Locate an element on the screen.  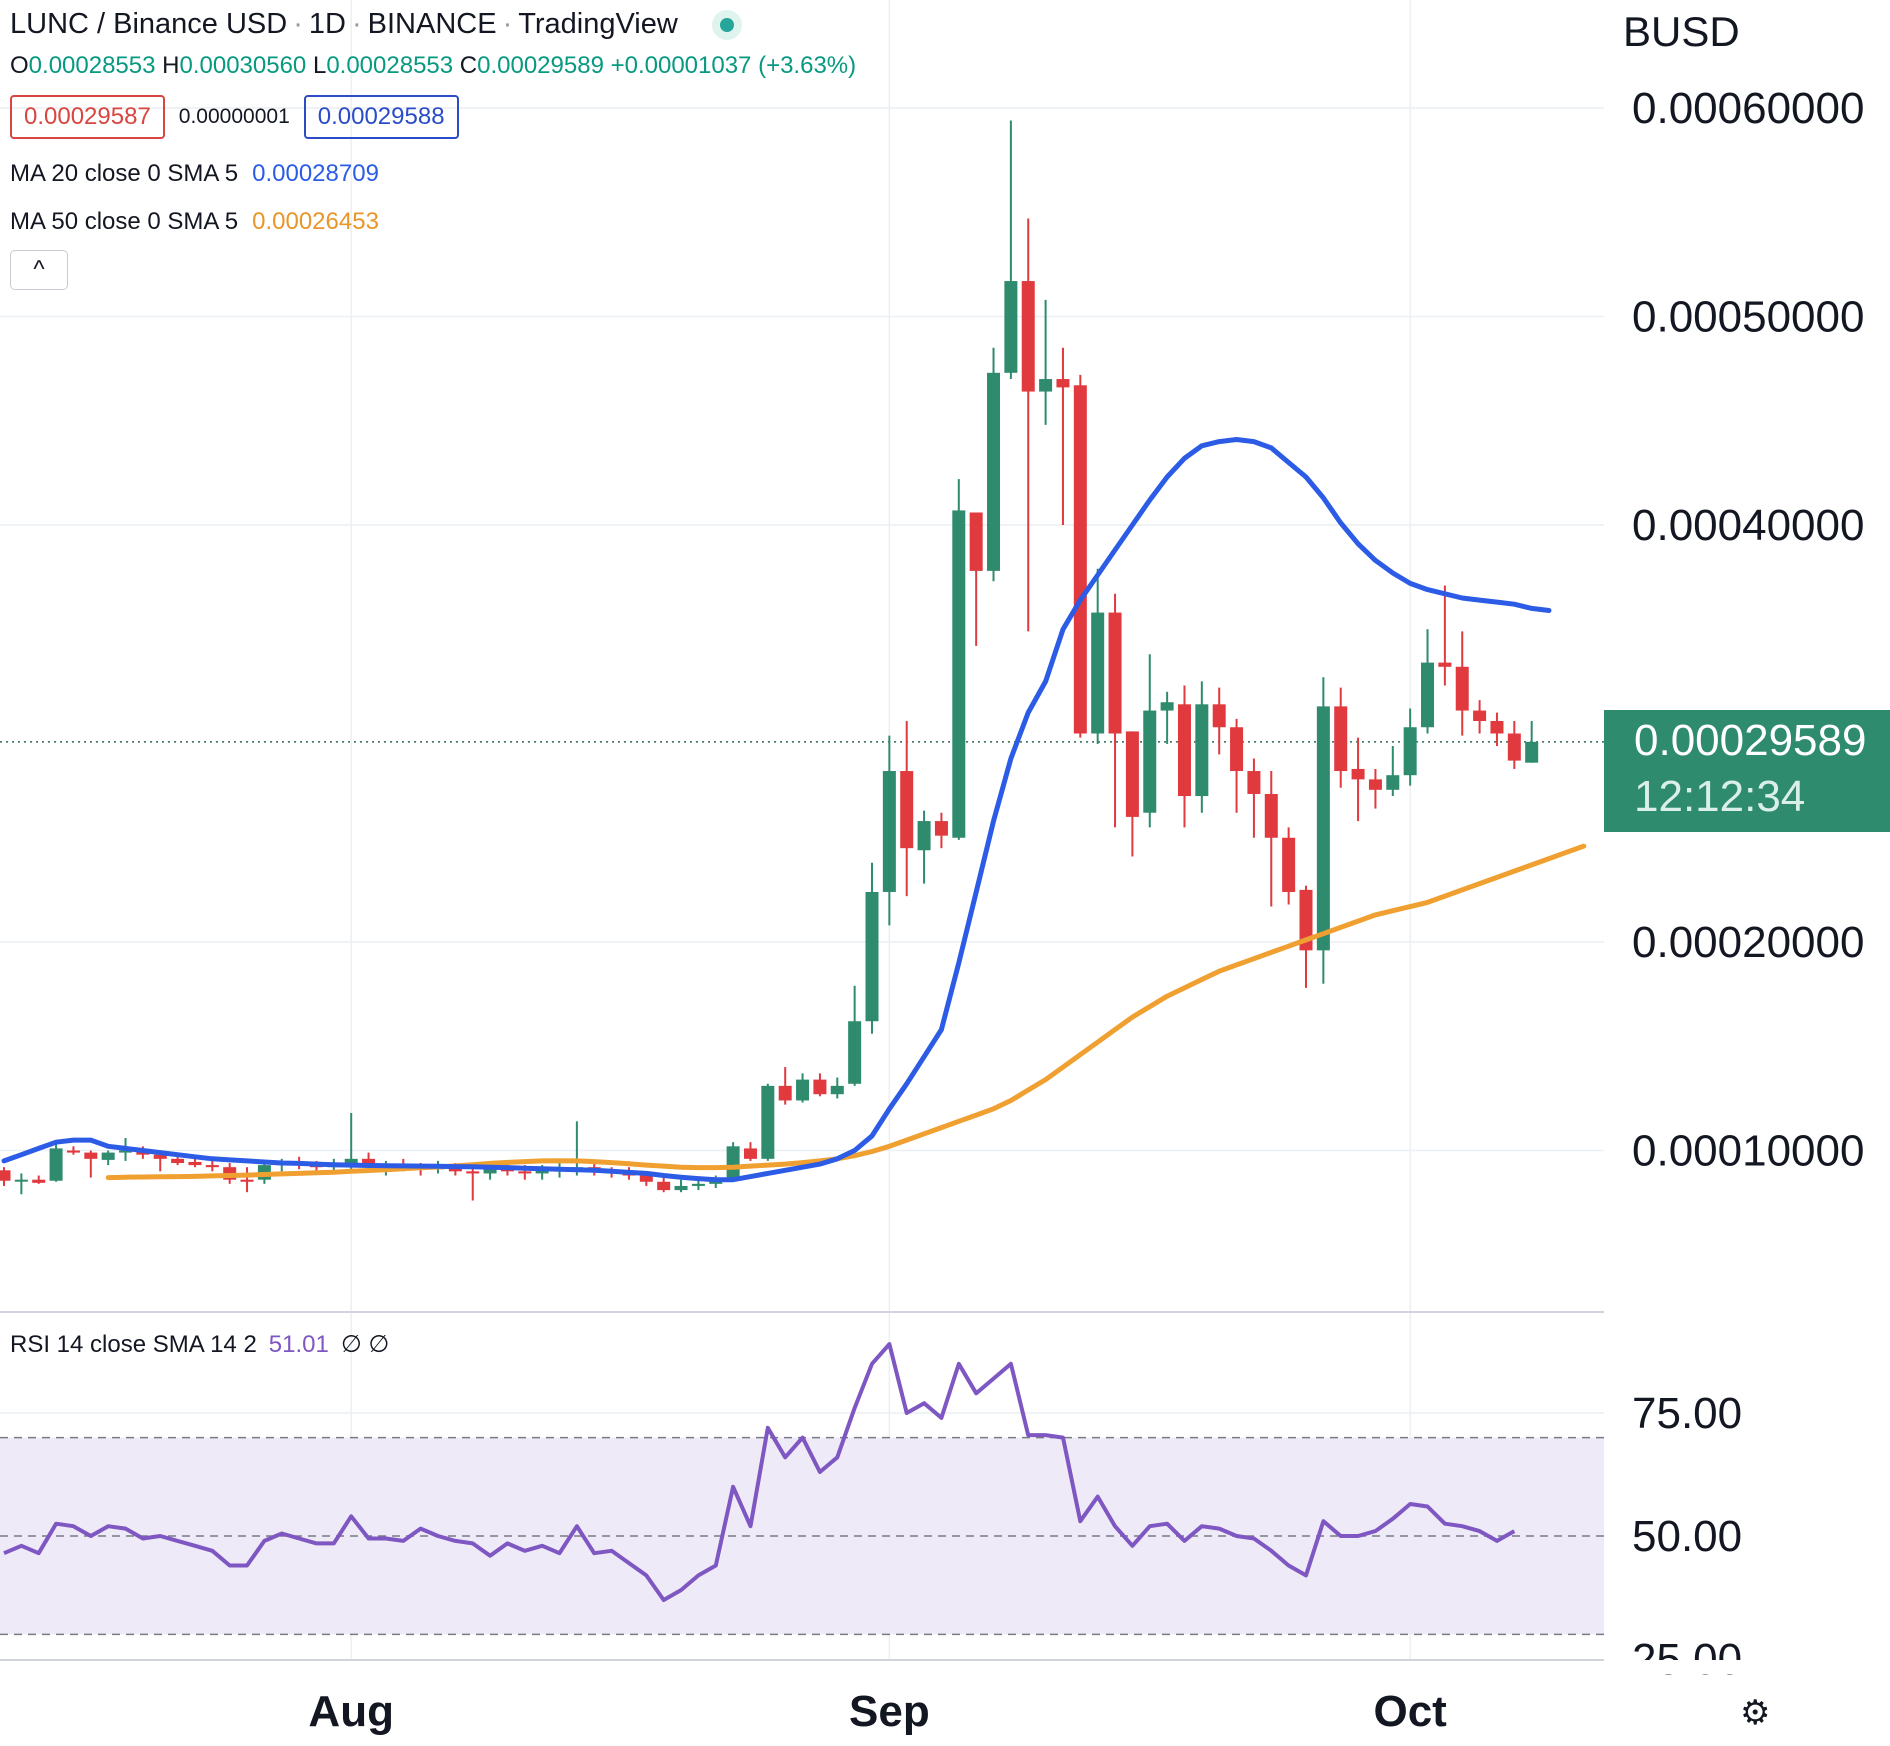
ma50-legend: MA 50 close 0 SMA 5 0.00026453 is located at coordinates (194, 222).